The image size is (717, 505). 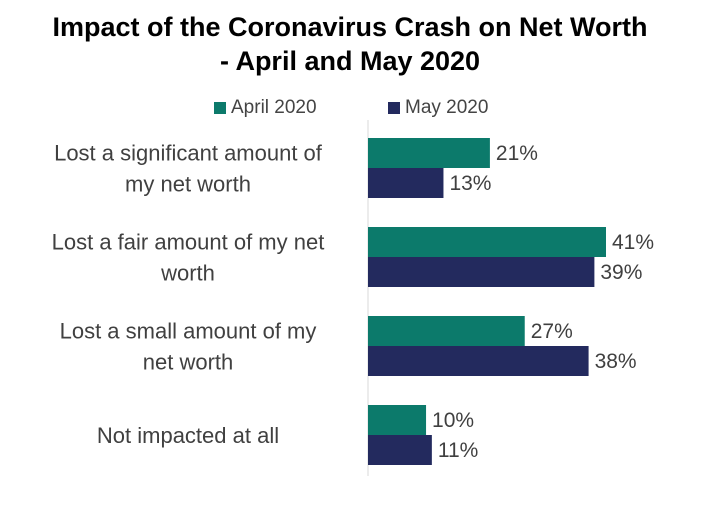 What do you see at coordinates (274, 107) in the screenshot?
I see `legend-label-april-2020: April 2020` at bounding box center [274, 107].